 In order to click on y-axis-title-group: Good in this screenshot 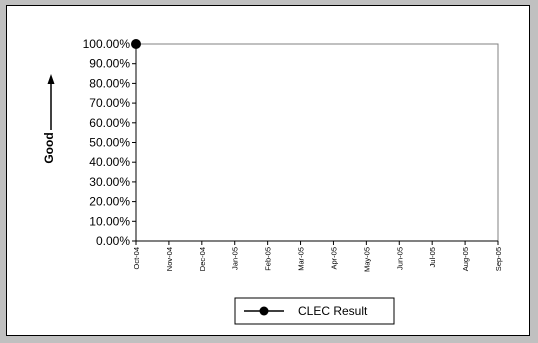, I will do `click(49, 119)`.